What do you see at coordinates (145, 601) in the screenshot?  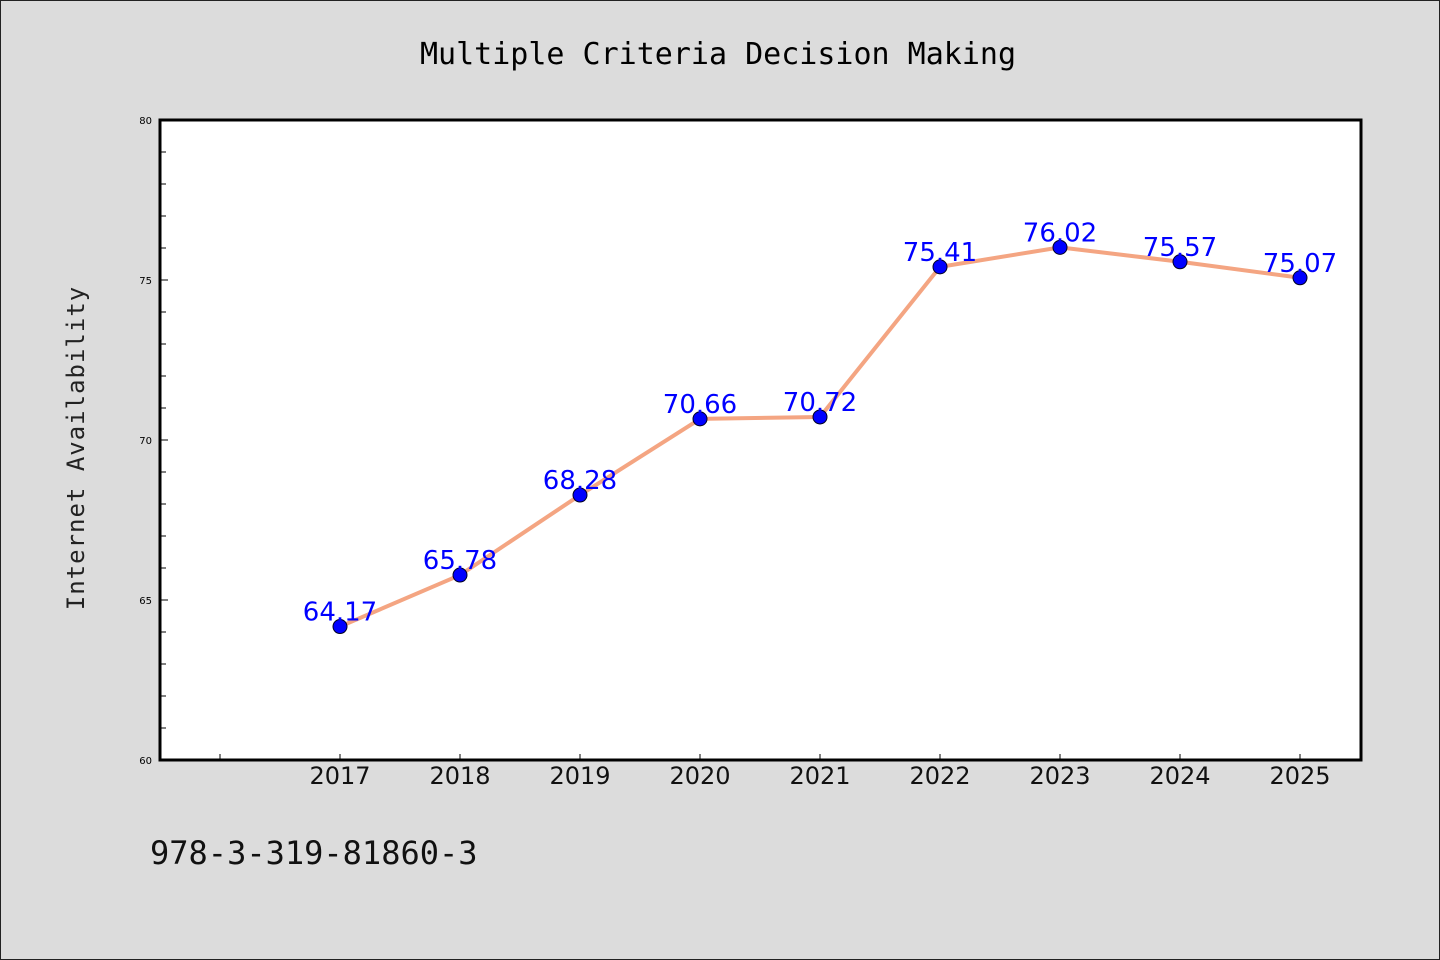 I see `y-tick-label: 65` at bounding box center [145, 601].